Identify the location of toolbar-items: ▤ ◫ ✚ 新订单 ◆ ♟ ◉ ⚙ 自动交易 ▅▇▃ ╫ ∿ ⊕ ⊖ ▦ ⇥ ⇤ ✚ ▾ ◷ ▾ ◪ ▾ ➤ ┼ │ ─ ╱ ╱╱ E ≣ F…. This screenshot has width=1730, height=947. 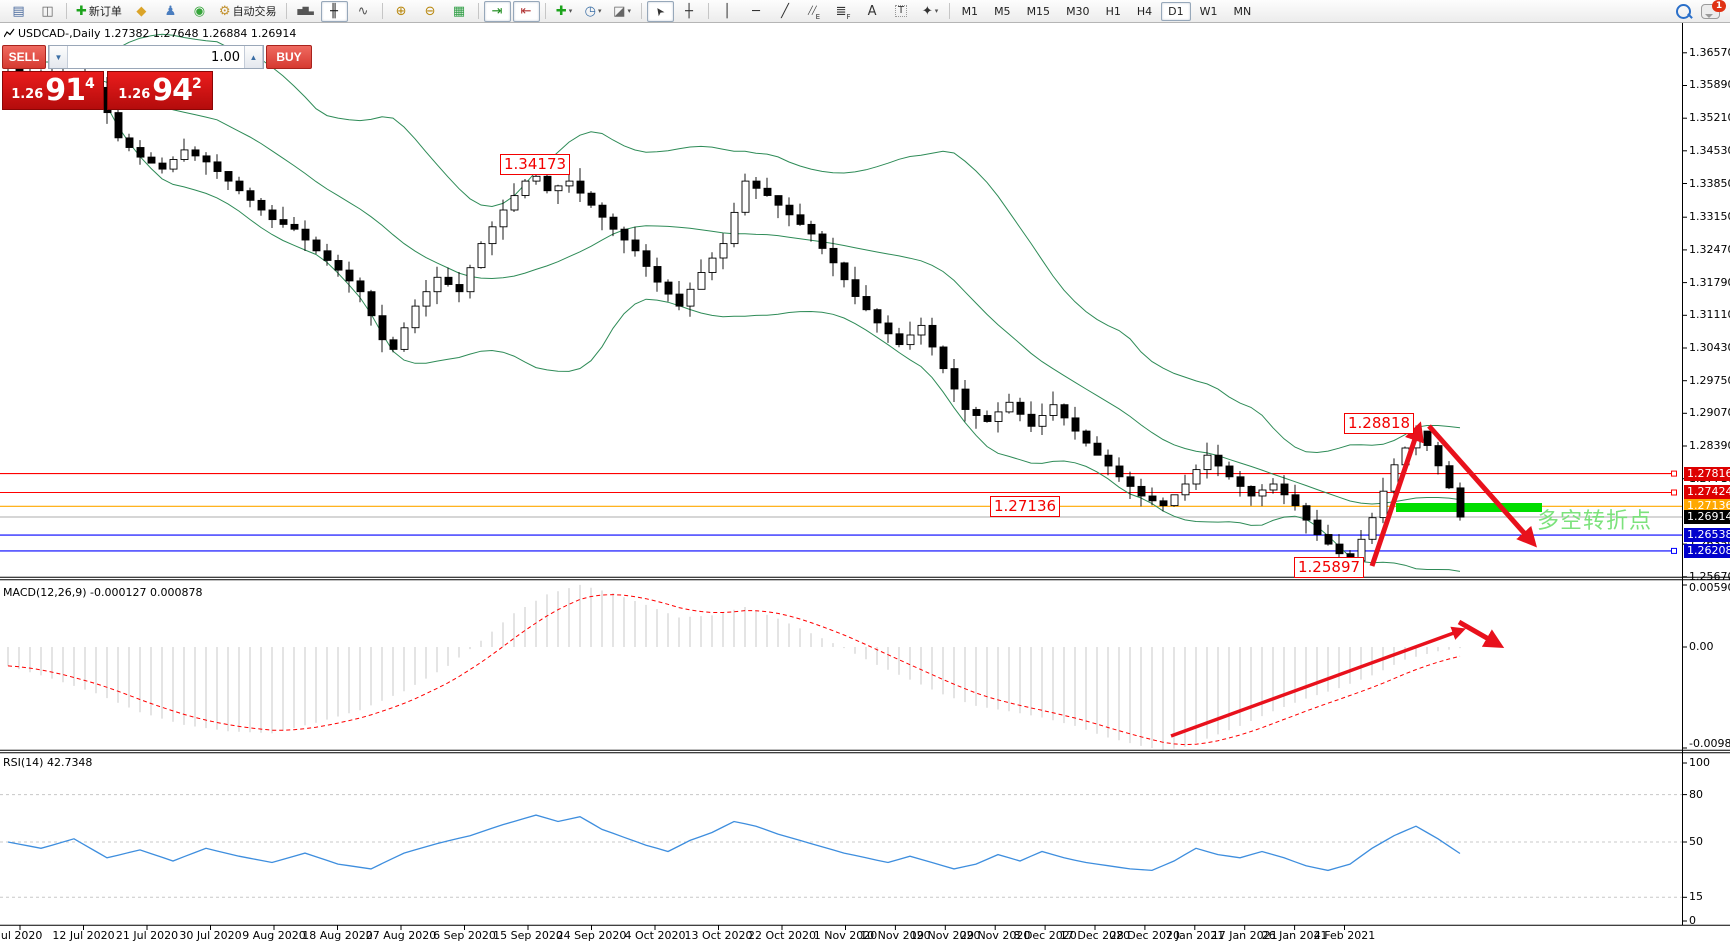
(840, 11).